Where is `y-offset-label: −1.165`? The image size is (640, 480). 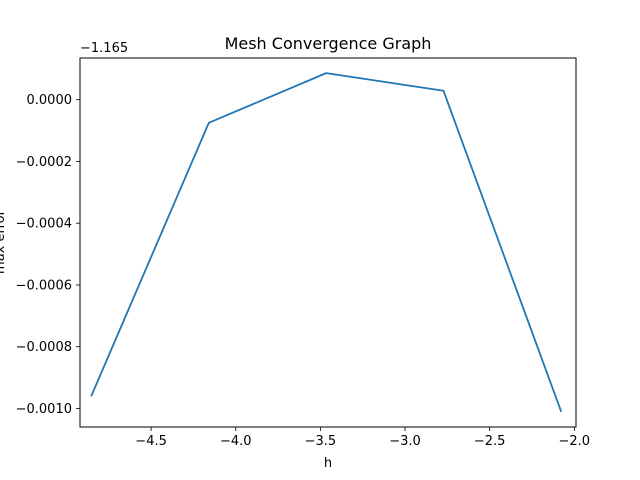
y-offset-label: −1.165 is located at coordinates (104, 48).